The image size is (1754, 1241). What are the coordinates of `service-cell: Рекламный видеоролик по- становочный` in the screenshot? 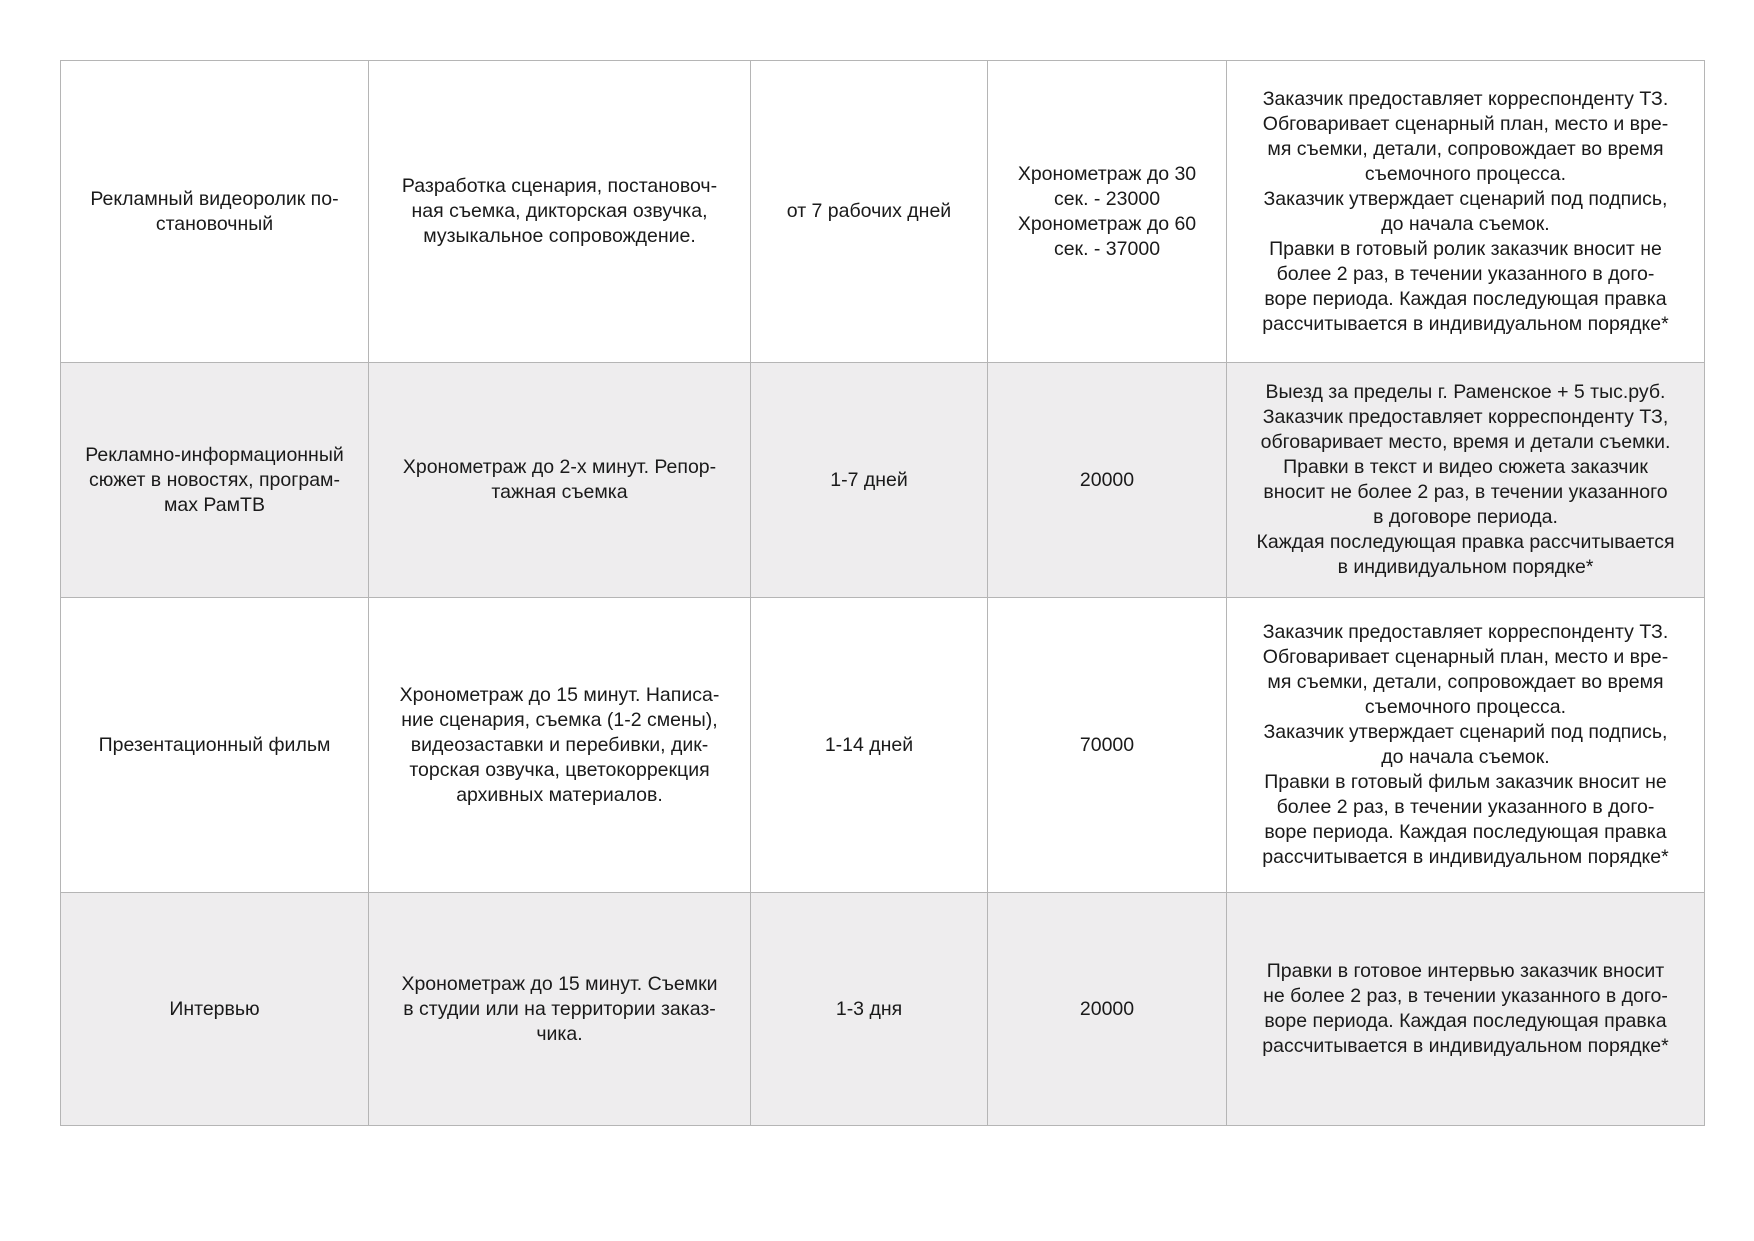 It's located at (214, 211).